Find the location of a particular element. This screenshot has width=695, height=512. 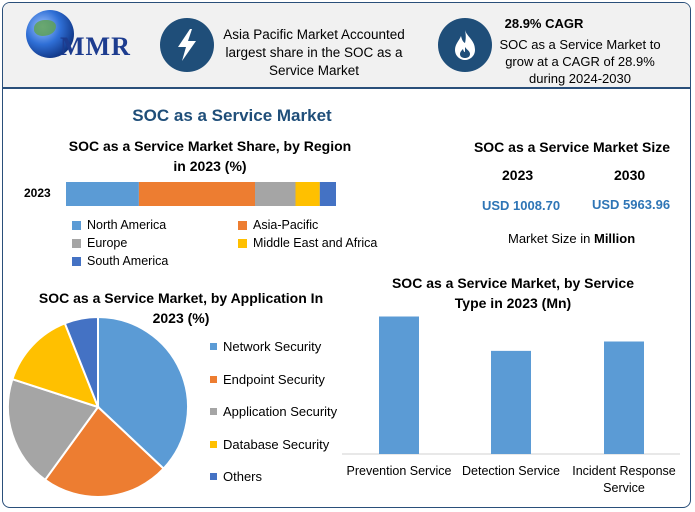

region-legend-europe: Europe is located at coordinates (99, 243).